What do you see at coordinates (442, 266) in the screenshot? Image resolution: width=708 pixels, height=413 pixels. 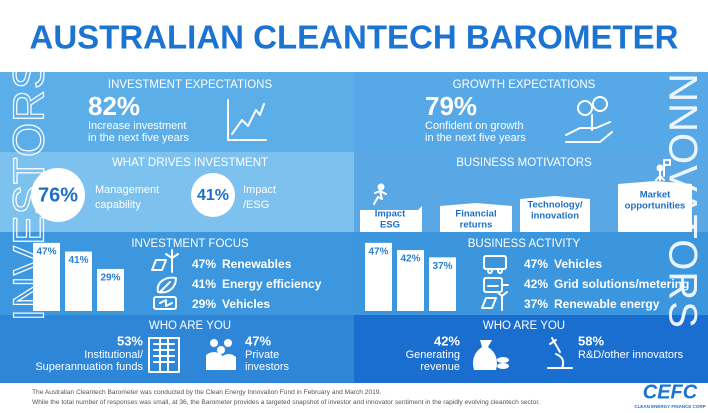 I see `bar-label: 37%` at bounding box center [442, 266].